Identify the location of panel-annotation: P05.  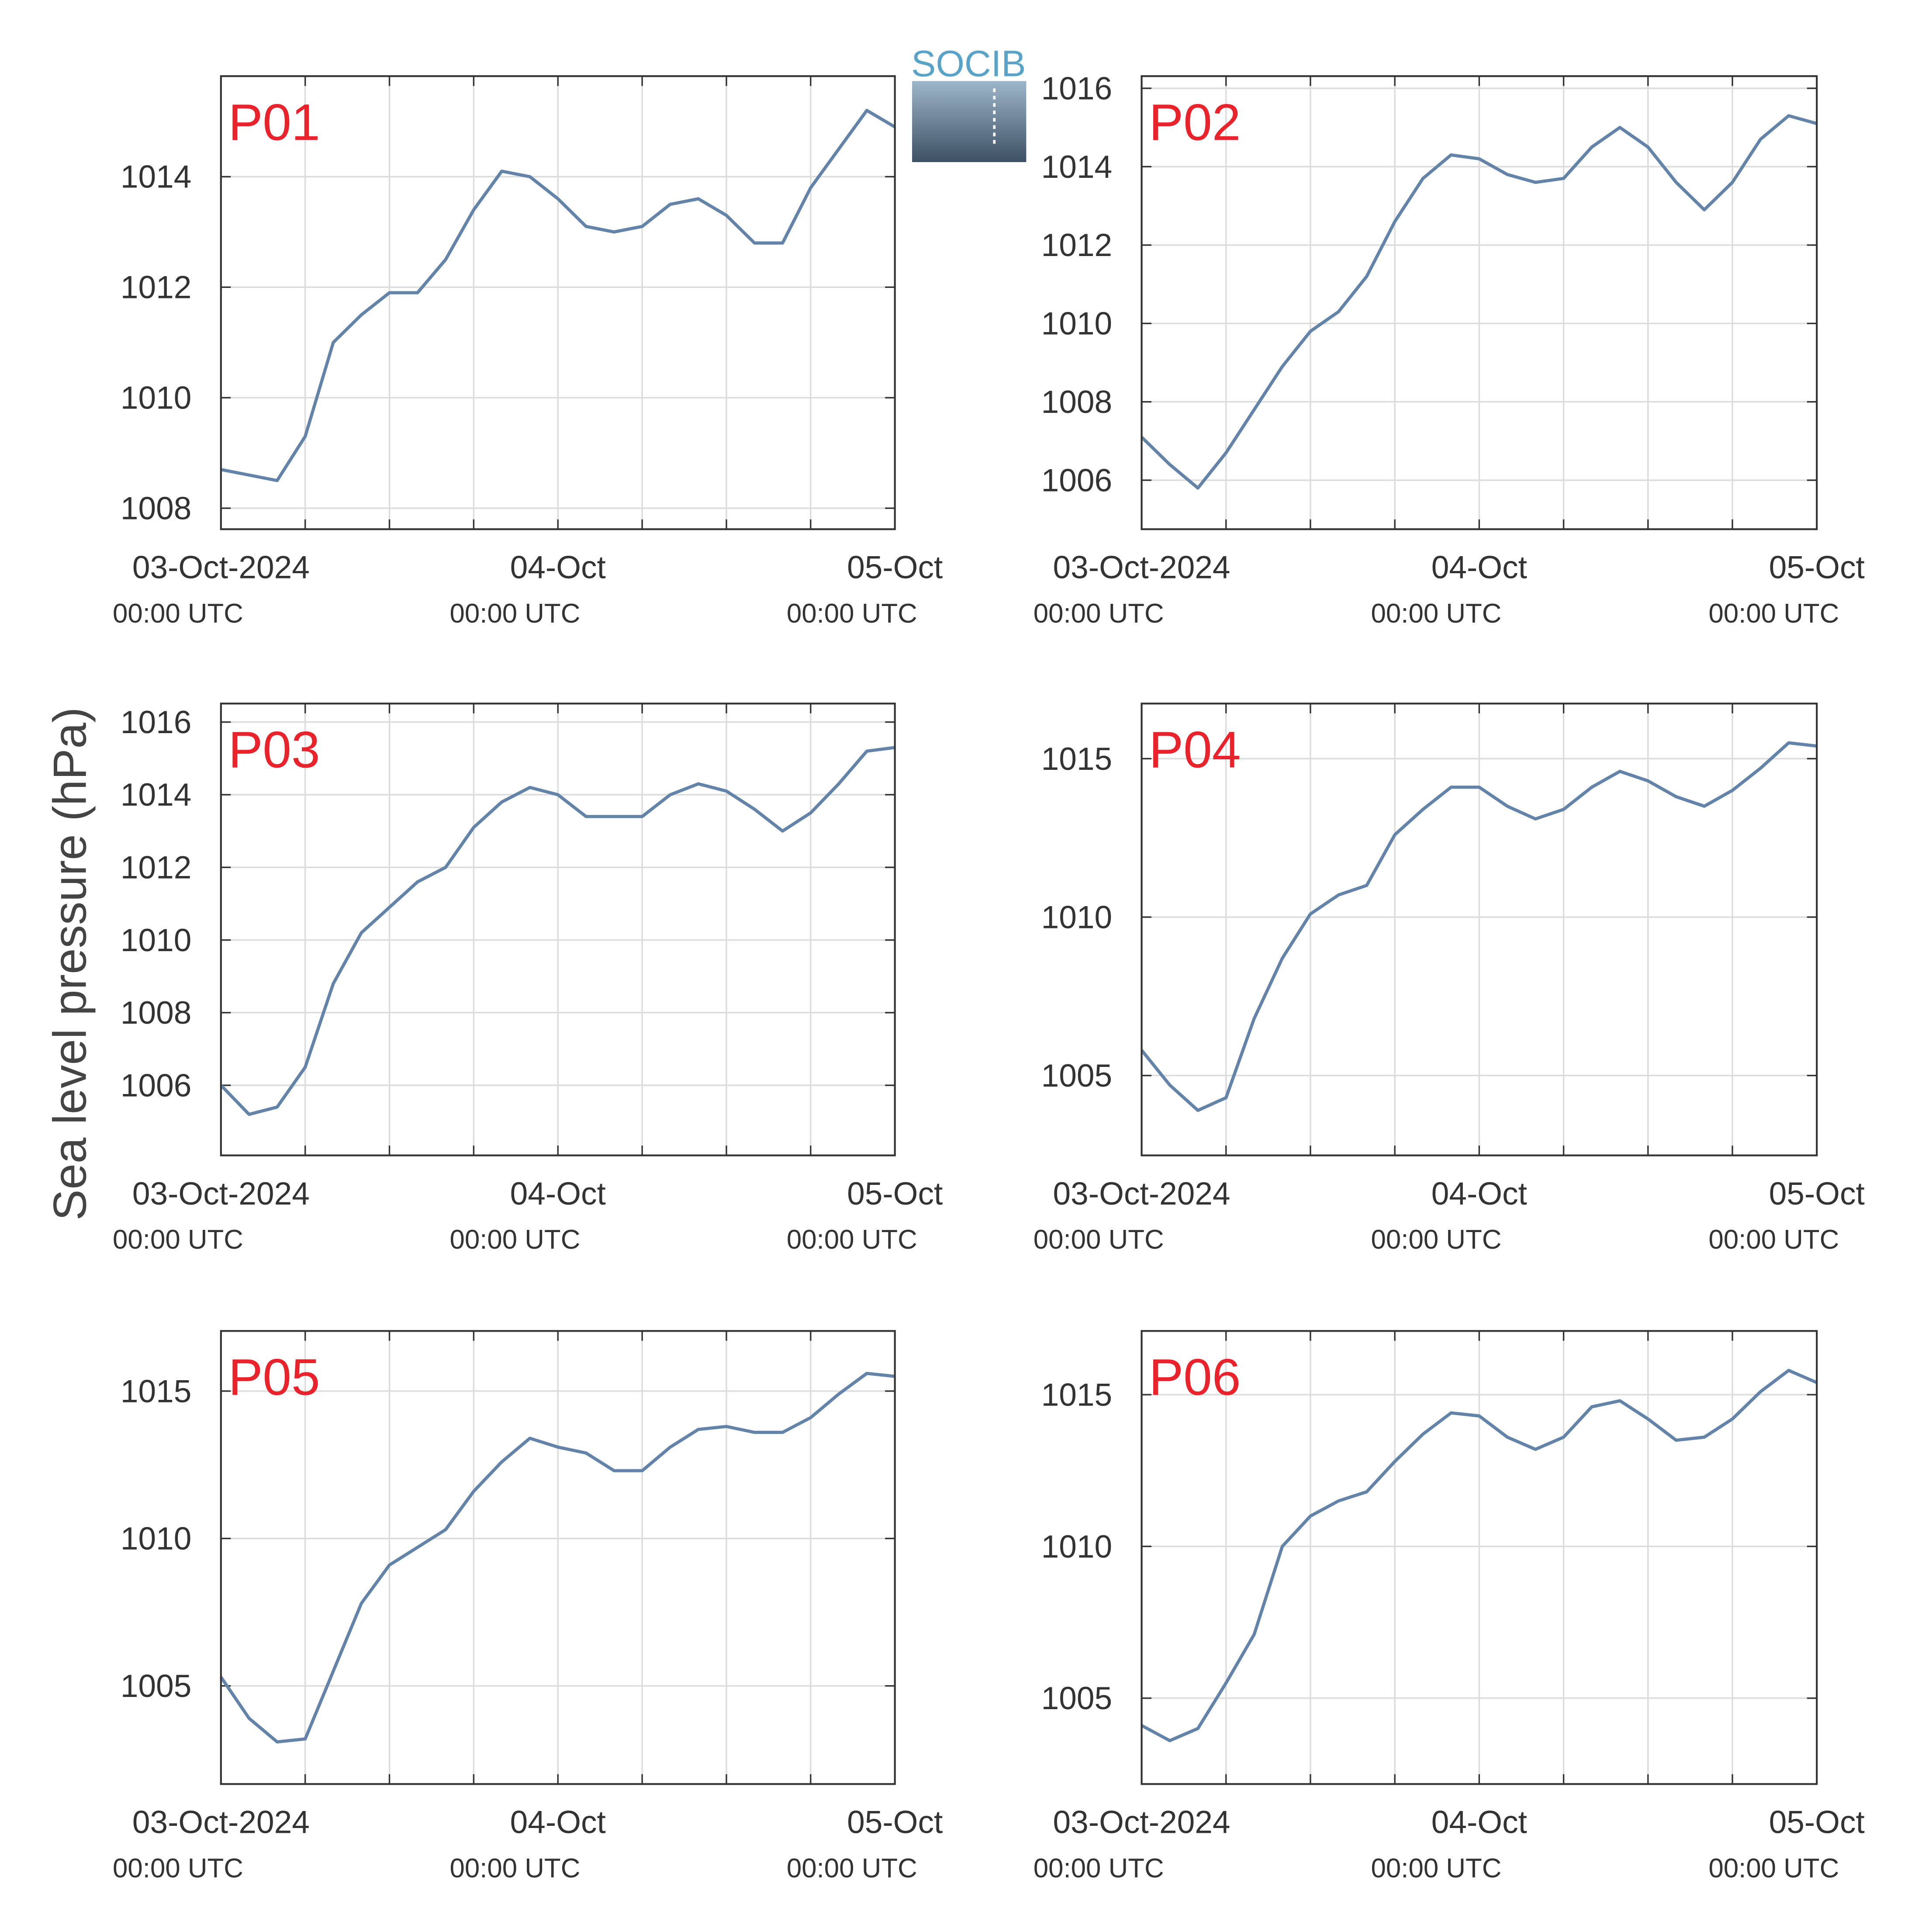
(274, 1377).